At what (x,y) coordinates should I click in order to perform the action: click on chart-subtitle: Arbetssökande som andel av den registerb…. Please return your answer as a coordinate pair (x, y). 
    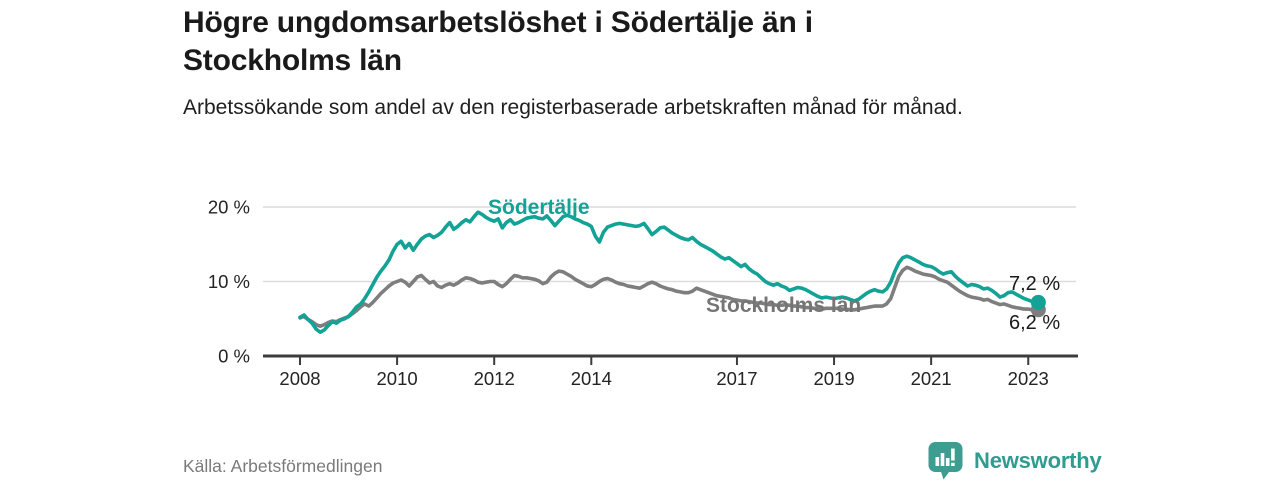
    Looking at the image, I should click on (573, 107).